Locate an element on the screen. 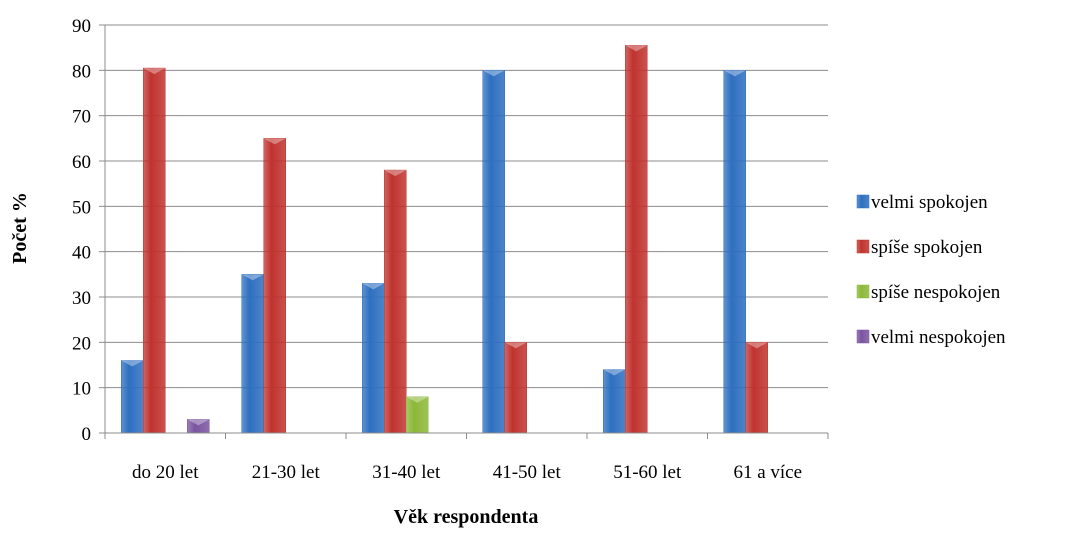 This screenshot has width=1081, height=536. y-tick-label: 40 is located at coordinates (81, 253).